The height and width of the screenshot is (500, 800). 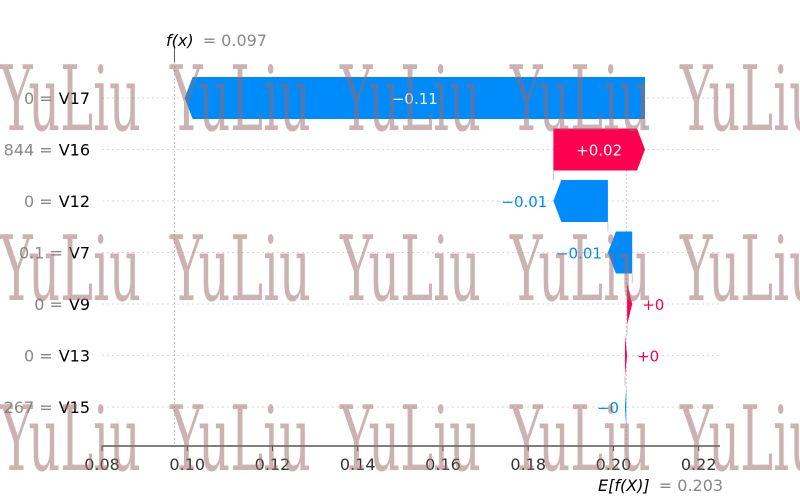 What do you see at coordinates (620, 252) in the screenshot?
I see `bar-v7` at bounding box center [620, 252].